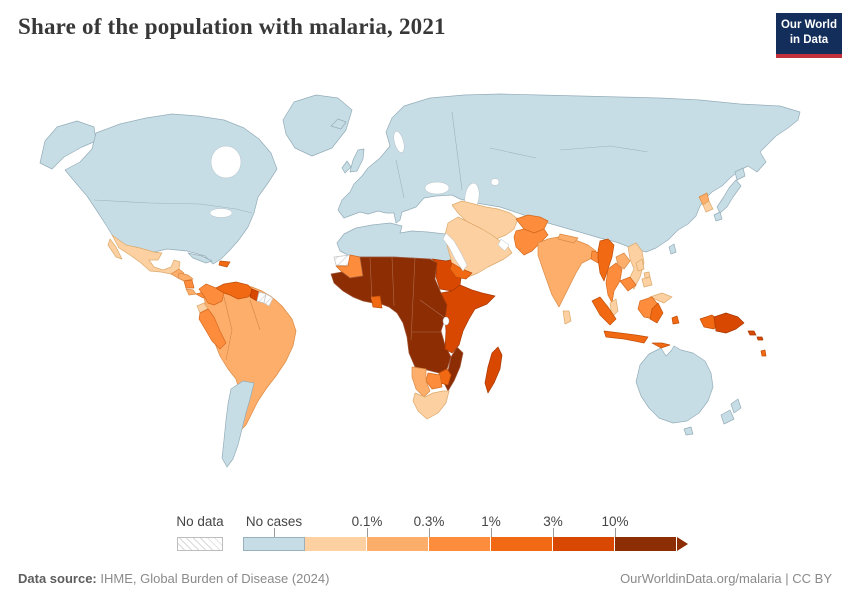 This screenshot has width=850, height=600. I want to click on baltic-sea, so click(399, 142).